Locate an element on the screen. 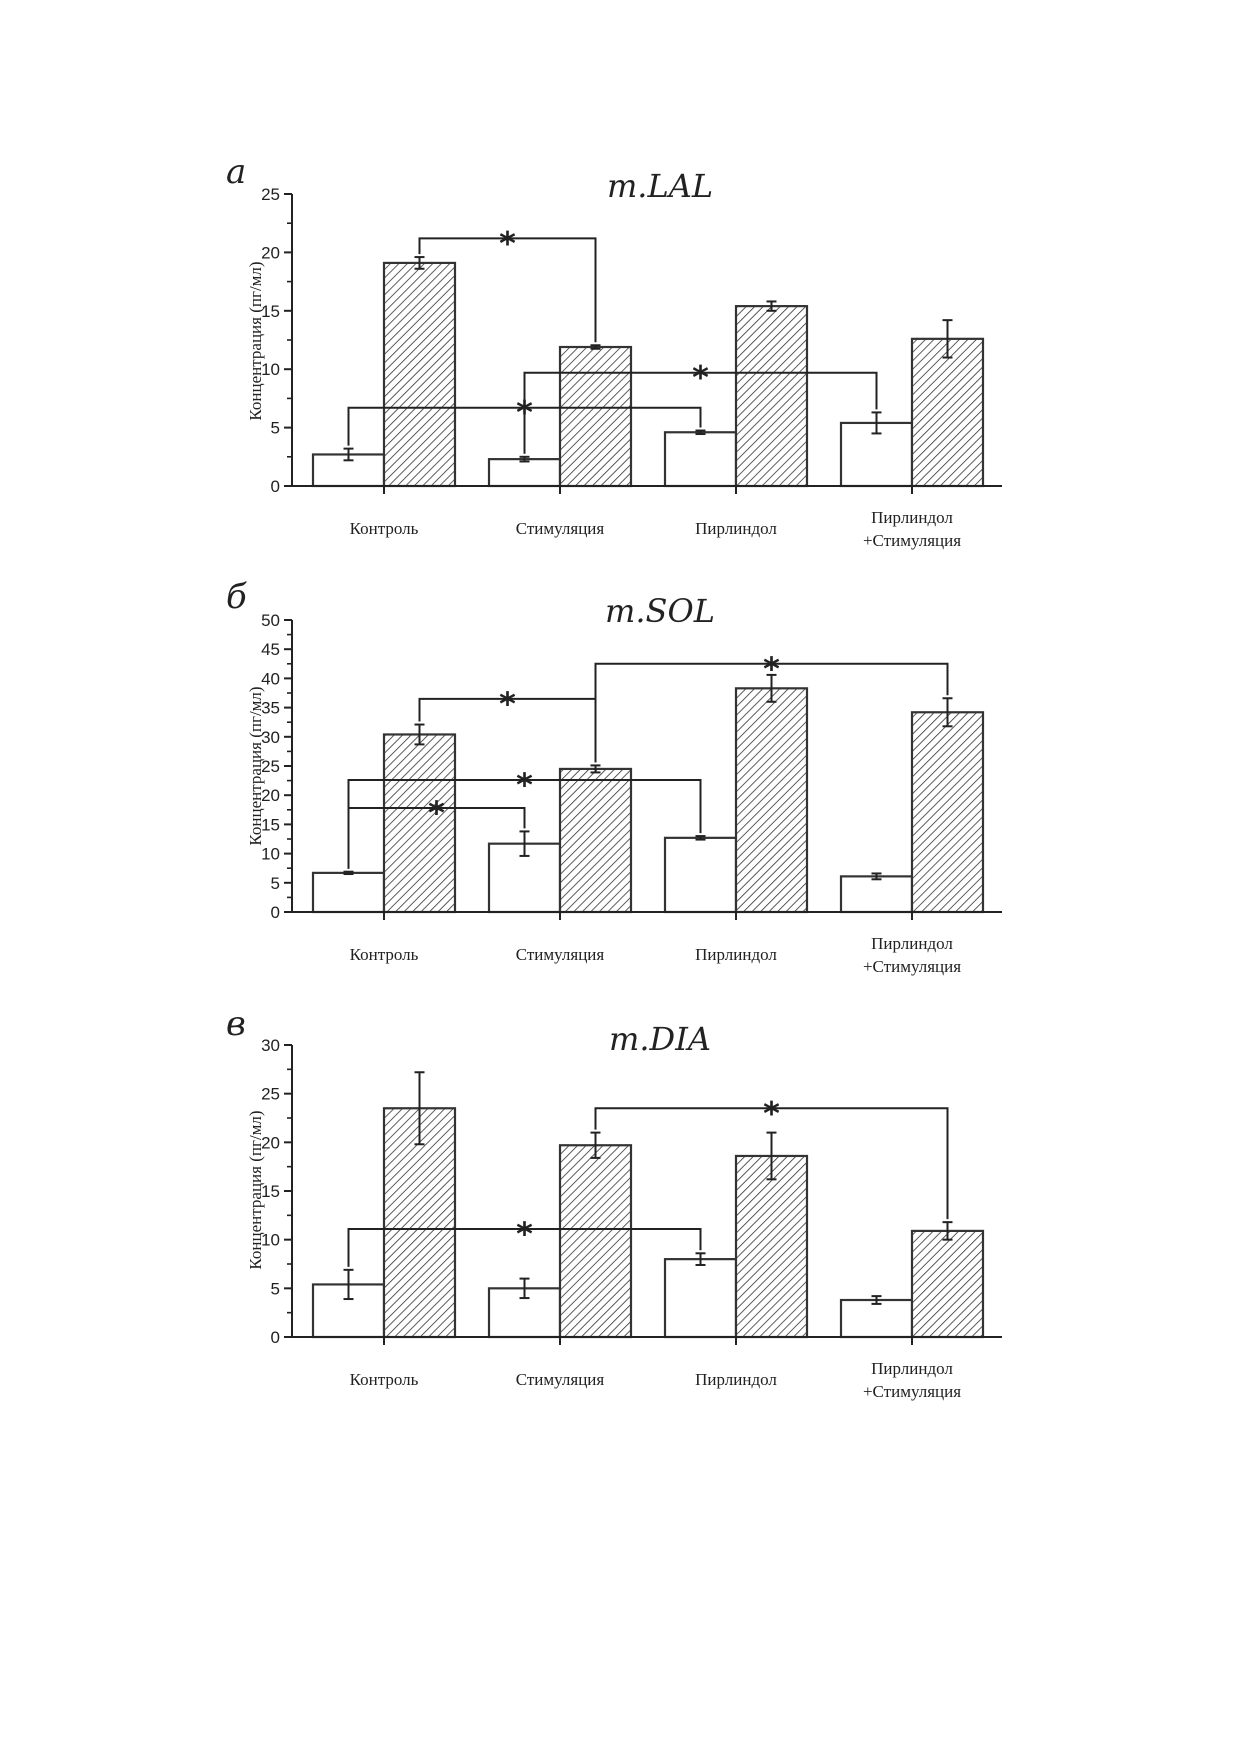  y-tick-label: 35 is located at coordinates (270, 708).